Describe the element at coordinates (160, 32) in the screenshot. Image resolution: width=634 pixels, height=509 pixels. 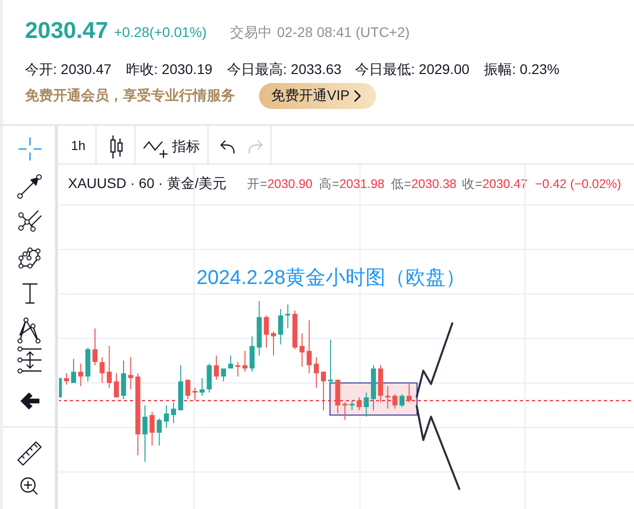
I see `text: +0.28(+0.01%)` at that location.